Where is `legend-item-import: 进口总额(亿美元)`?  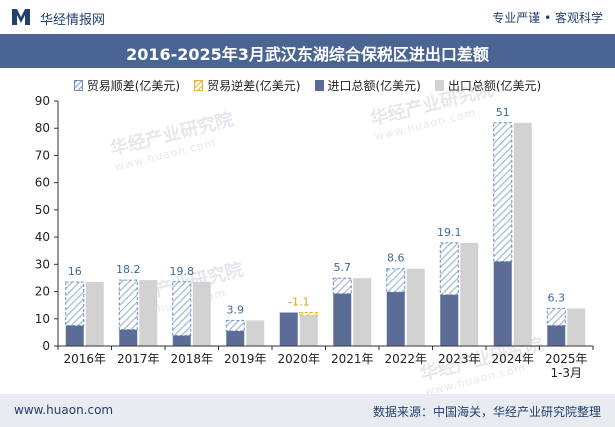
legend-item-import: 进口总额(亿美元) is located at coordinates (367, 85).